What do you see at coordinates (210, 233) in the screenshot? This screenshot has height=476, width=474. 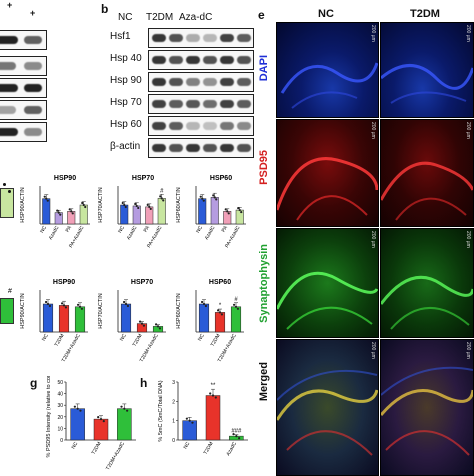 I see `category-label: AzadC` at bounding box center [210, 233].